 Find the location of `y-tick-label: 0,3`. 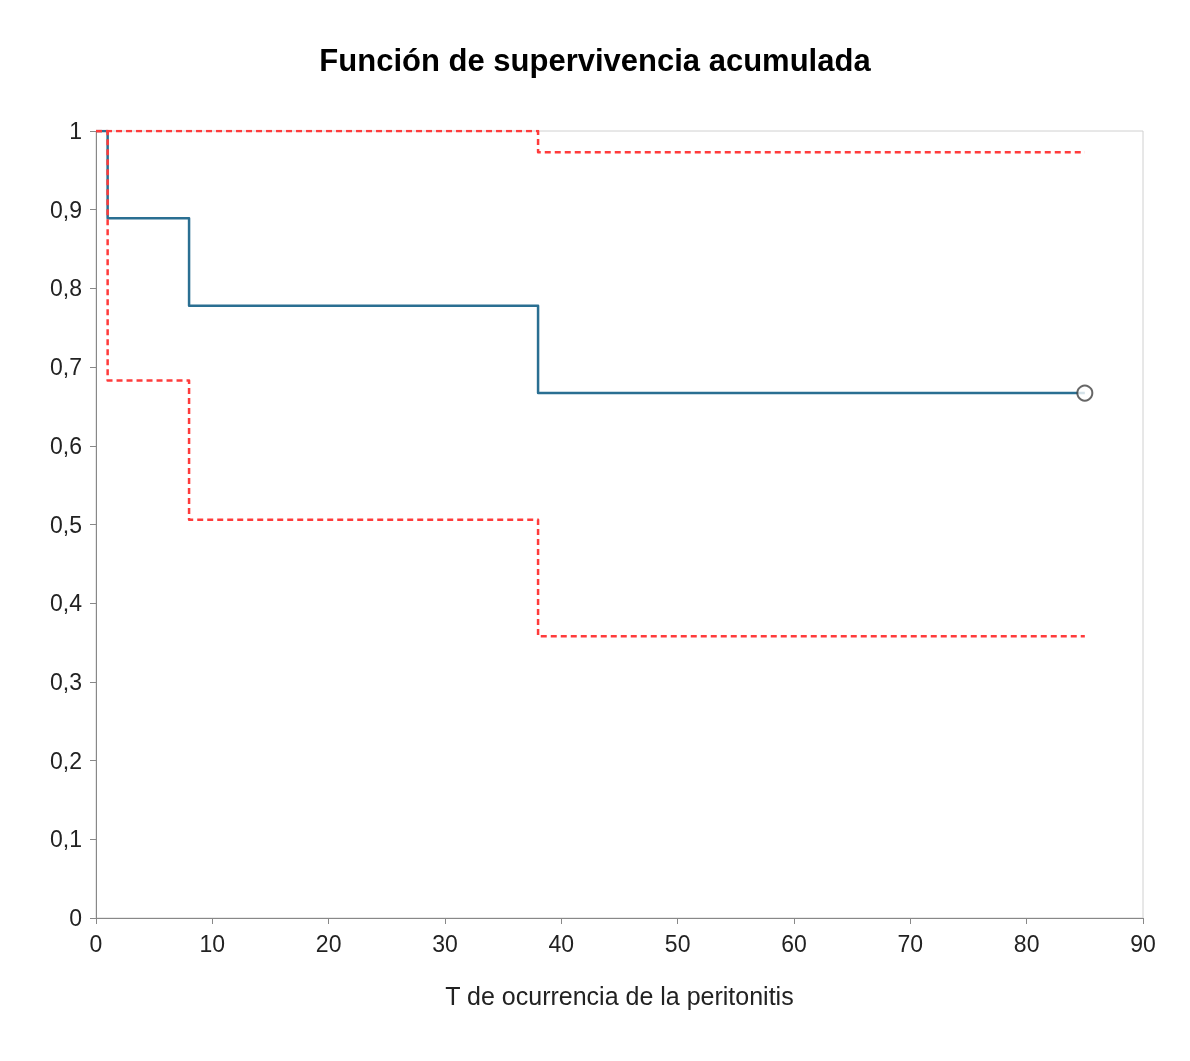

y-tick-label: 0,3 is located at coordinates (66, 681).